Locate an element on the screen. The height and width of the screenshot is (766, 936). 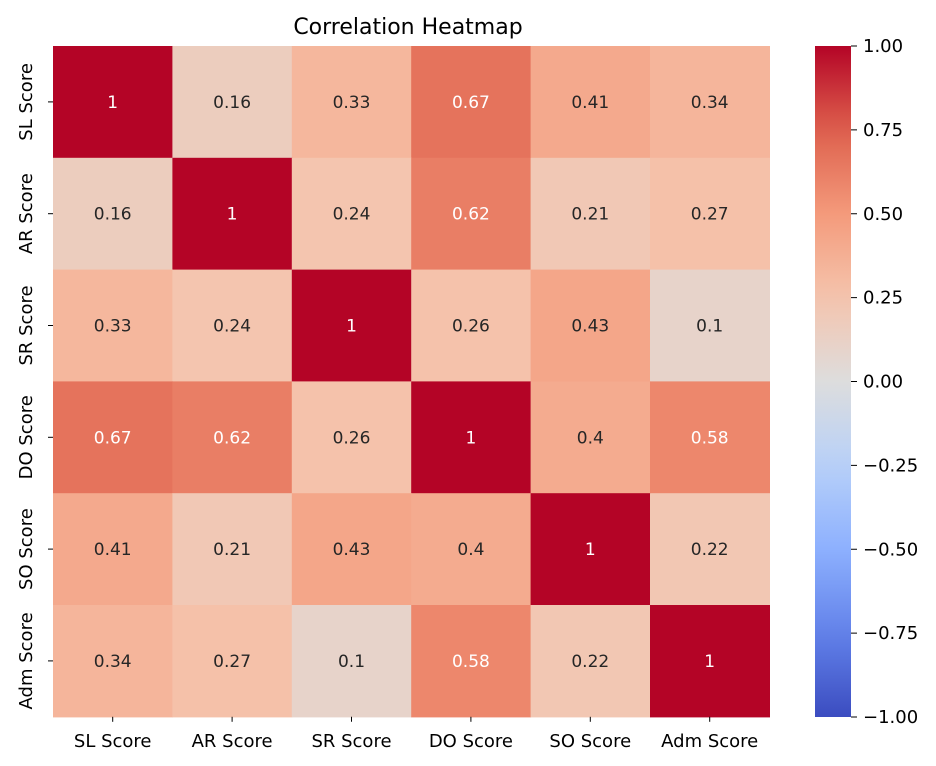
colorbar-tick-label: 0.00 is located at coordinates (883, 382).